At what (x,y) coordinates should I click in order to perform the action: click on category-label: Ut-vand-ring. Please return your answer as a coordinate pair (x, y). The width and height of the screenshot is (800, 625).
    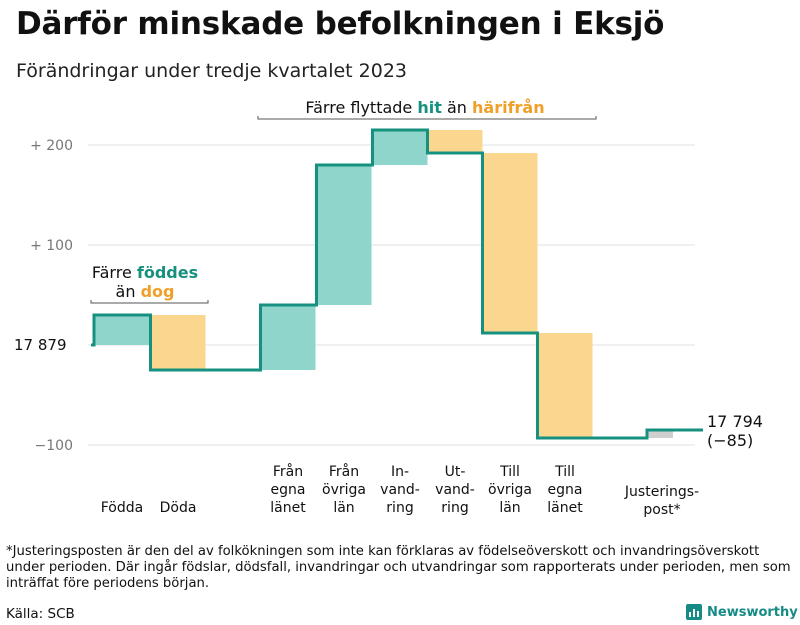
    Looking at the image, I should click on (455, 490).